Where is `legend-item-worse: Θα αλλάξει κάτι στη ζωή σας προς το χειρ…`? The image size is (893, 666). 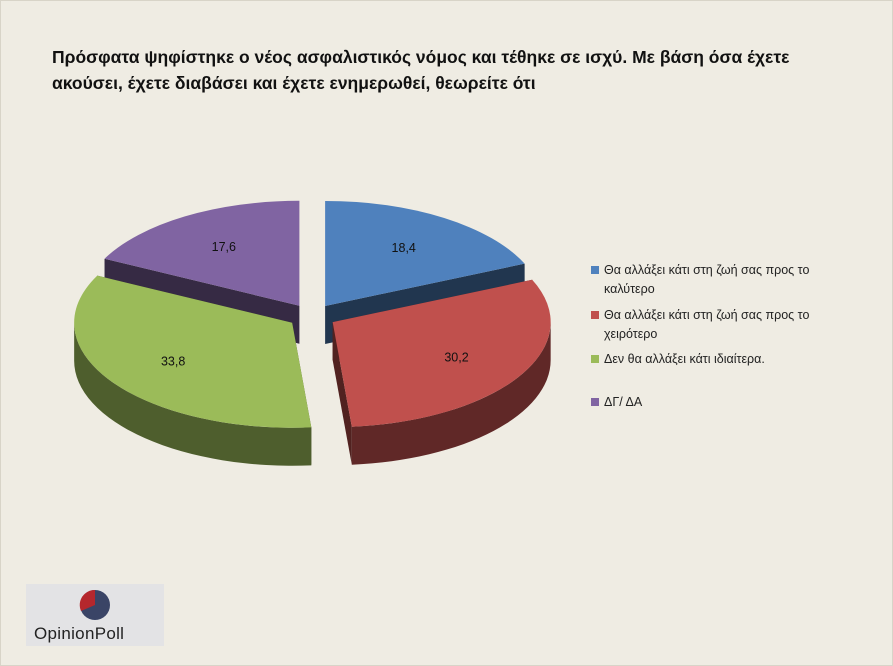 legend-item-worse: Θα αλλάξει κάτι στη ζωή σας προς το χειρ… is located at coordinates (726, 325).